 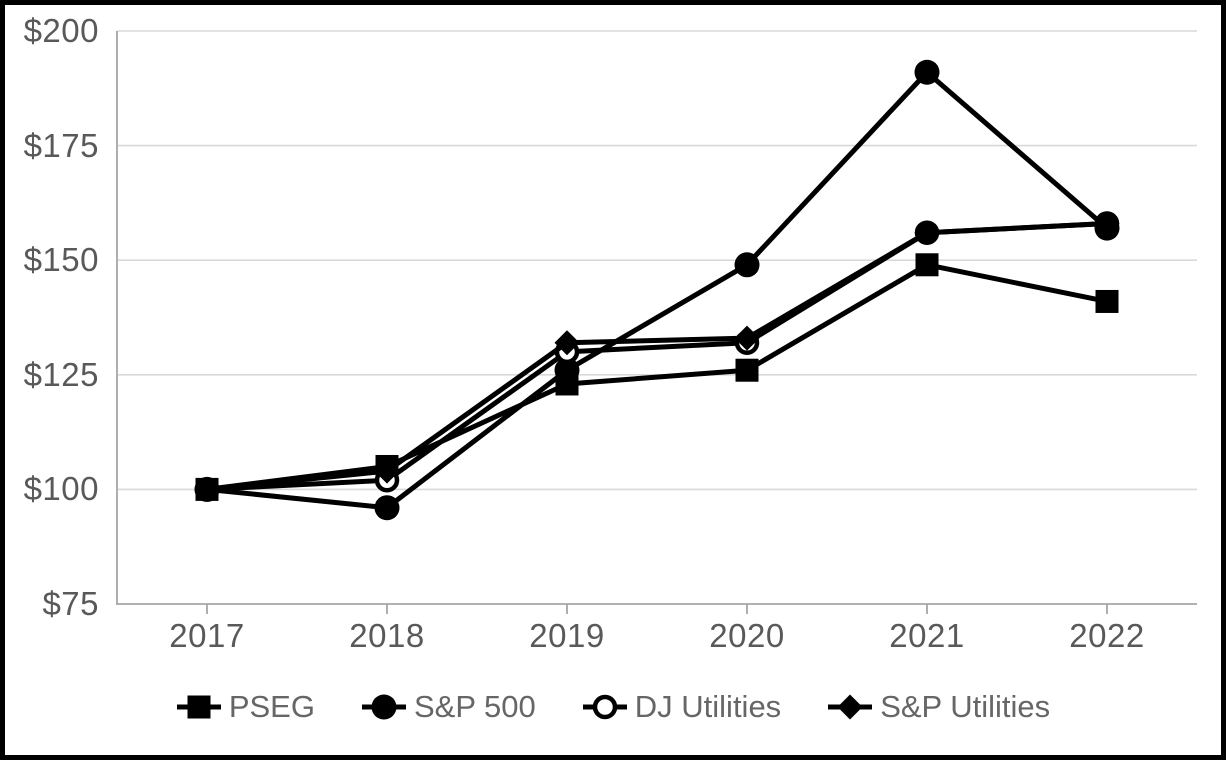 I want to click on legend-label: DJ Utilities, so click(x=708, y=706).